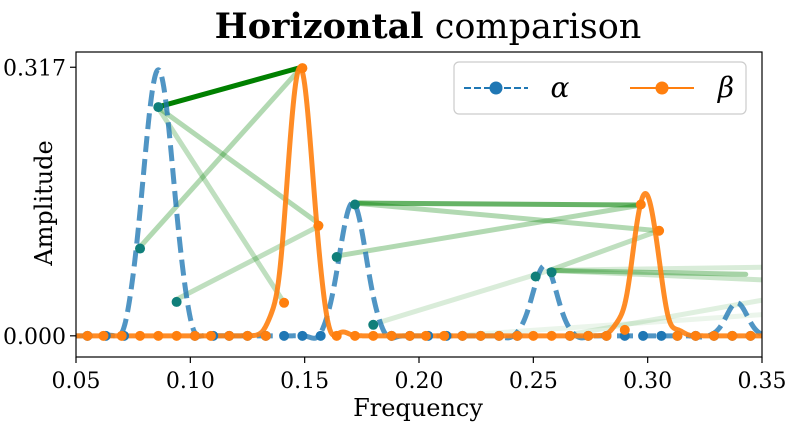 The height and width of the screenshot is (432, 792). I want to click on chart-title-rest: comparison, so click(533, 27).